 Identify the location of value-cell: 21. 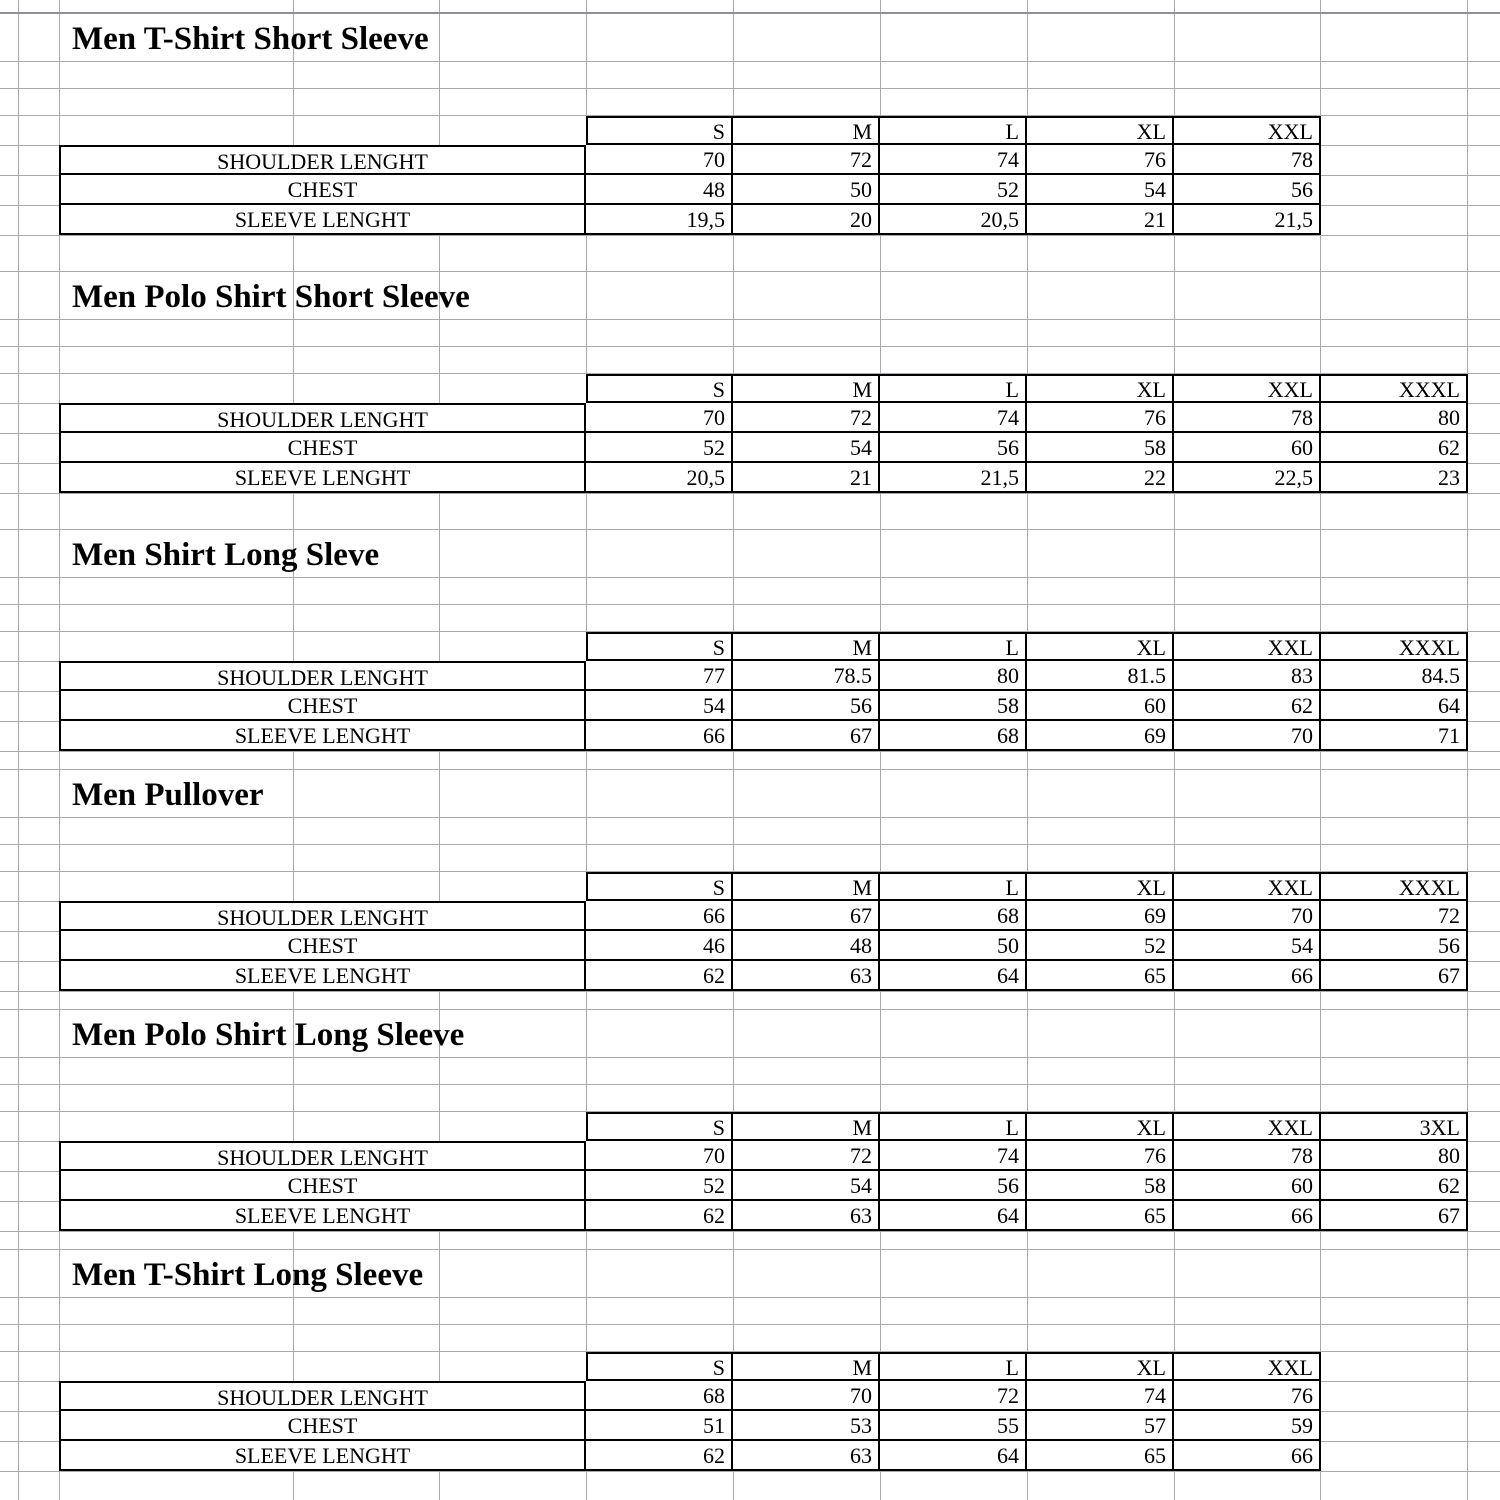
(1100, 220).